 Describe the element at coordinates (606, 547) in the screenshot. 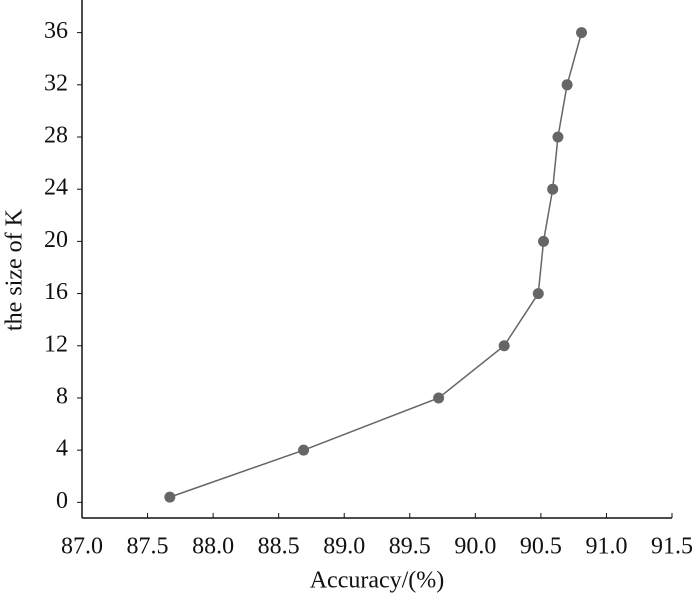

I see `x-tick-label: 91.0` at that location.